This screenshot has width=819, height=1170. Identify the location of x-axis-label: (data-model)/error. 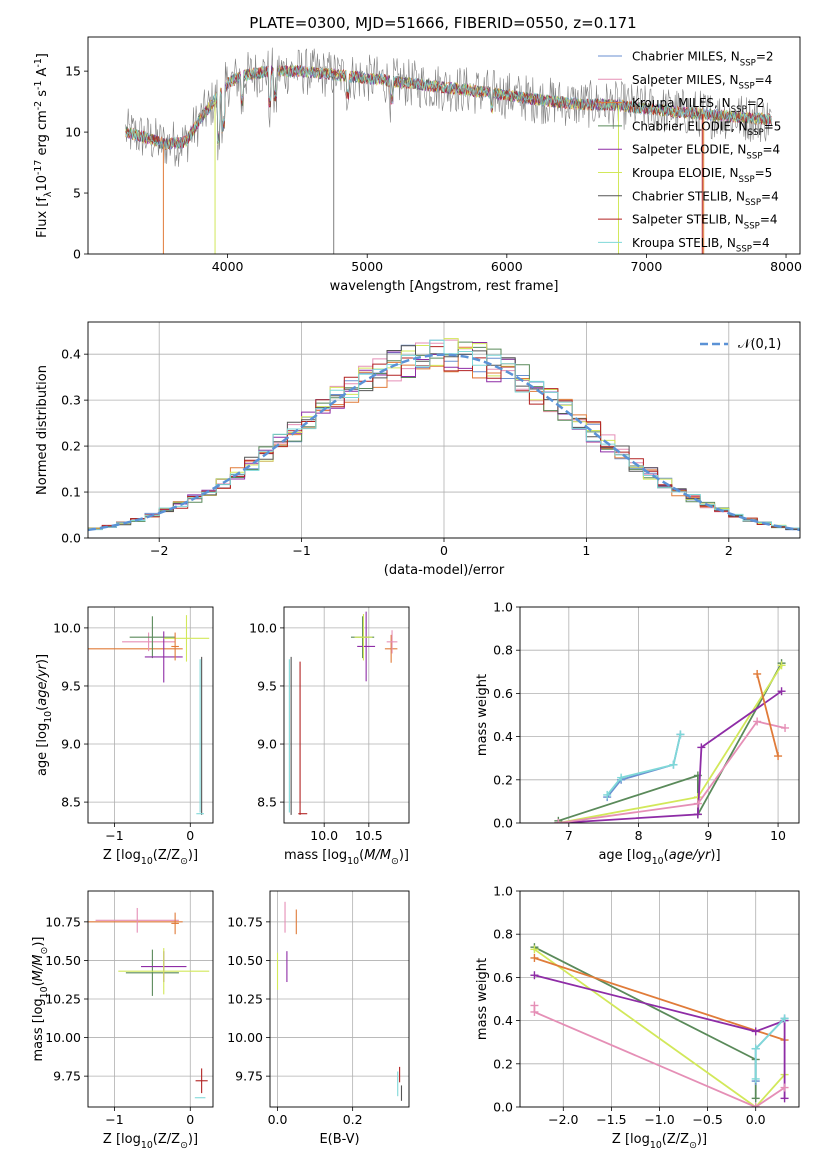
(444, 570).